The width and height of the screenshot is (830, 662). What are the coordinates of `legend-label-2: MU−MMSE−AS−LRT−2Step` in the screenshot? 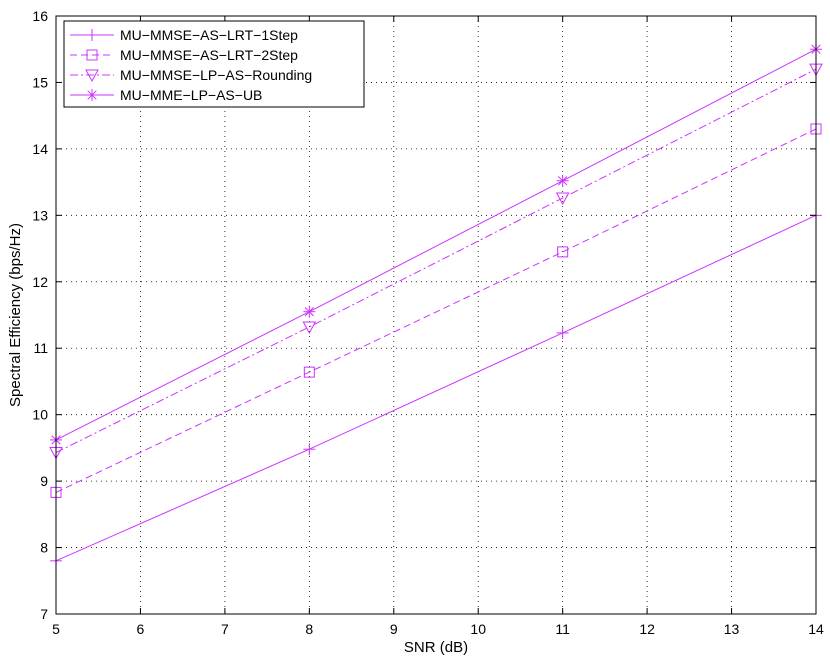 It's located at (209, 55).